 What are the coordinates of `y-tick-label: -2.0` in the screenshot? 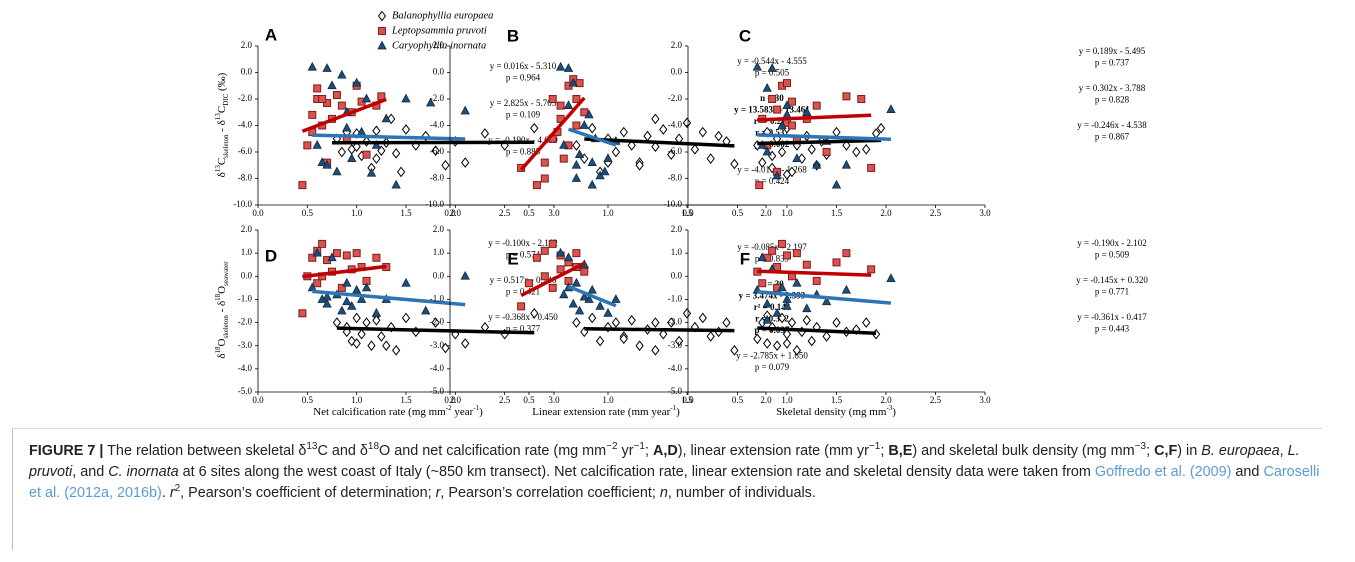 It's located at (437, 322).